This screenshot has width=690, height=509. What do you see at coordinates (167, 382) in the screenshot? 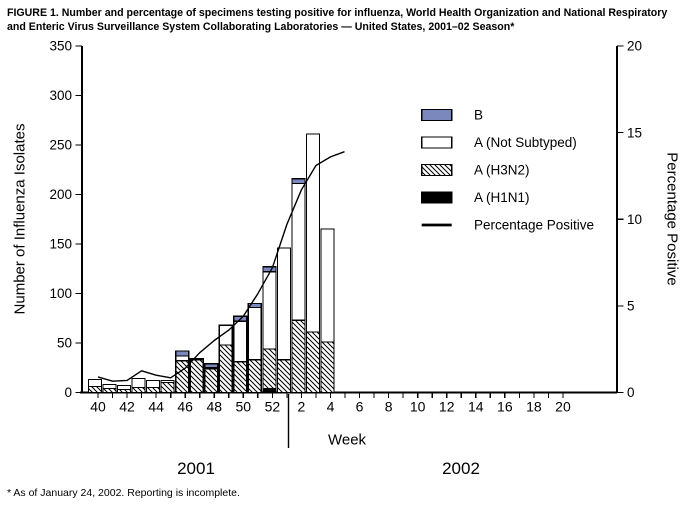
I see `bar-week-45-segment-a_ns` at bounding box center [167, 382].